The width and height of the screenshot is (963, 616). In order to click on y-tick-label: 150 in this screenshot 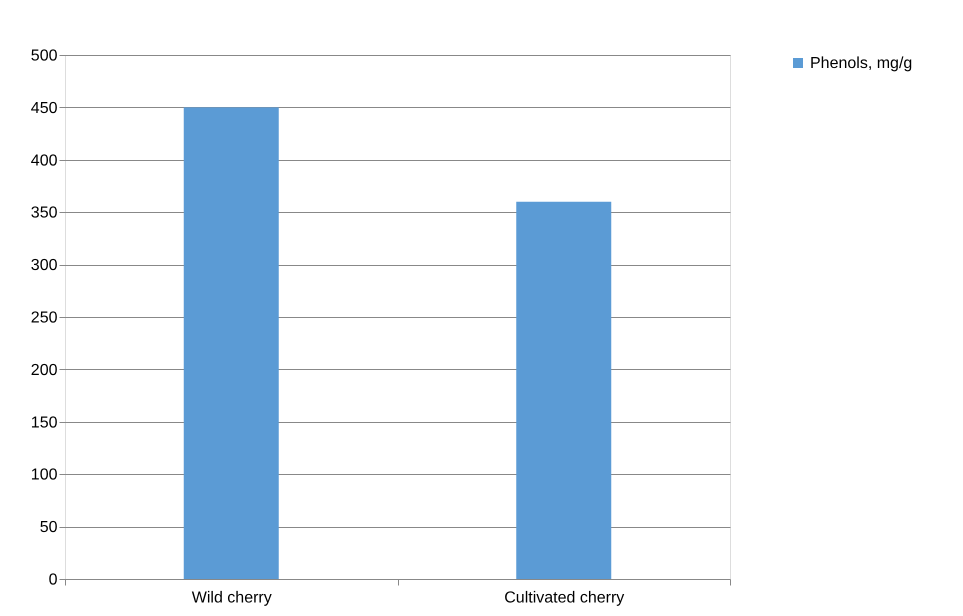, I will do `click(44, 423)`.